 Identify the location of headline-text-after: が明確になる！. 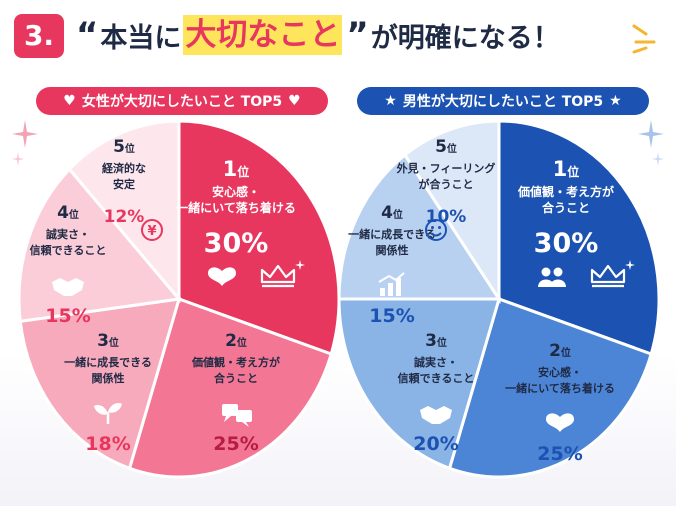
(465, 38).